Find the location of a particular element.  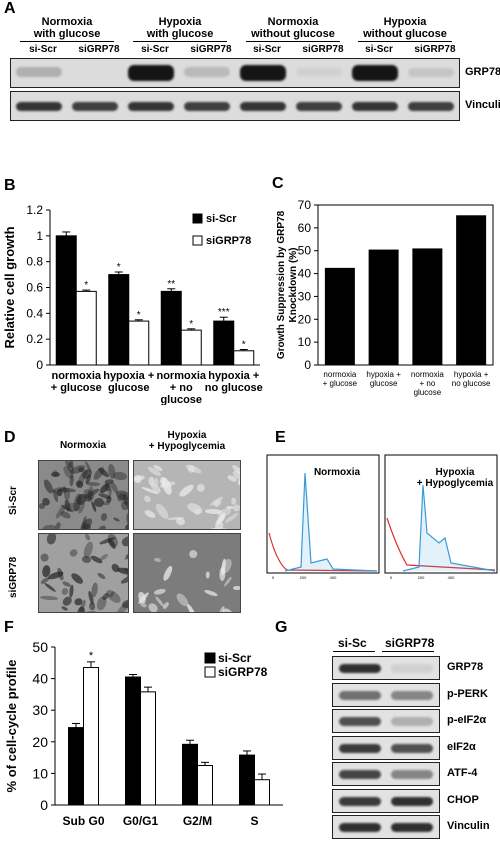

lane-label: siGRP78 is located at coordinates (211, 49).